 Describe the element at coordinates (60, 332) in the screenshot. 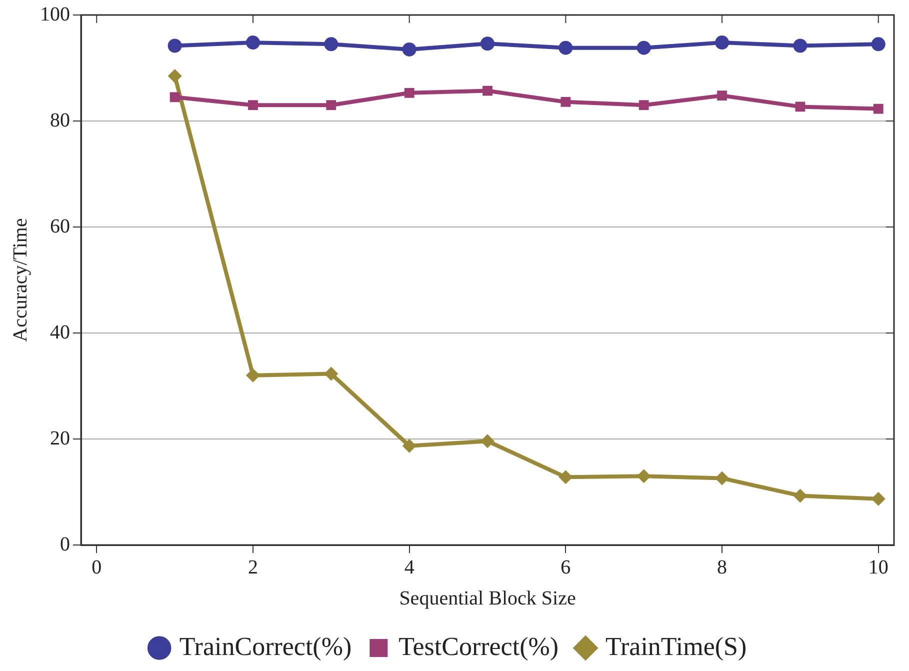

I see `y-tick-label: 40` at that location.